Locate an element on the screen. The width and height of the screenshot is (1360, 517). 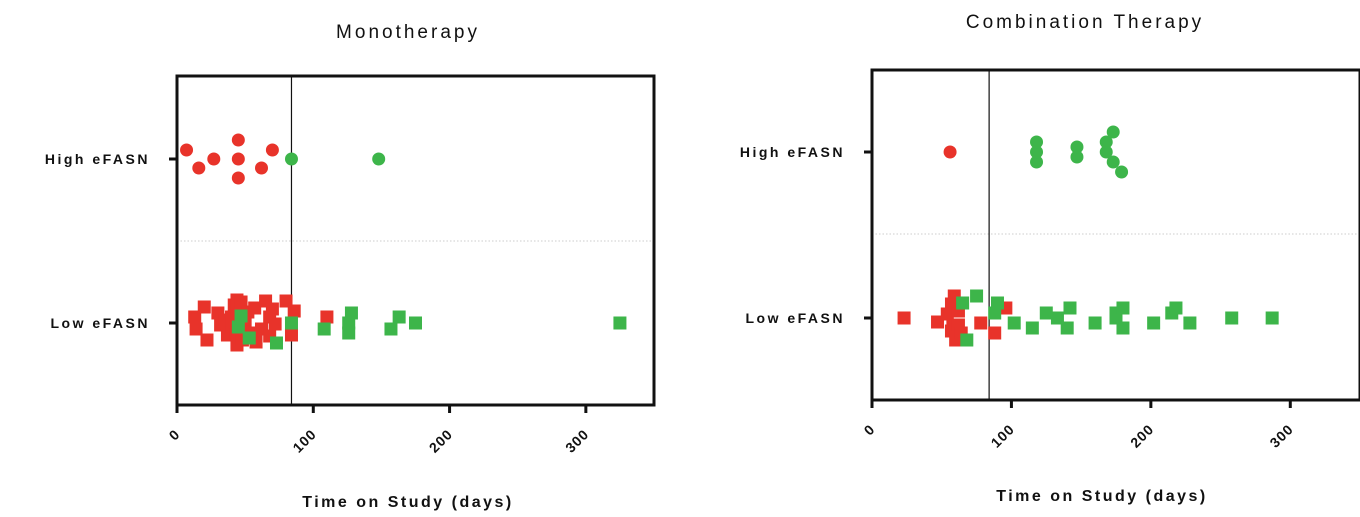
chart-title: Combination Therapy is located at coordinates (1085, 22).